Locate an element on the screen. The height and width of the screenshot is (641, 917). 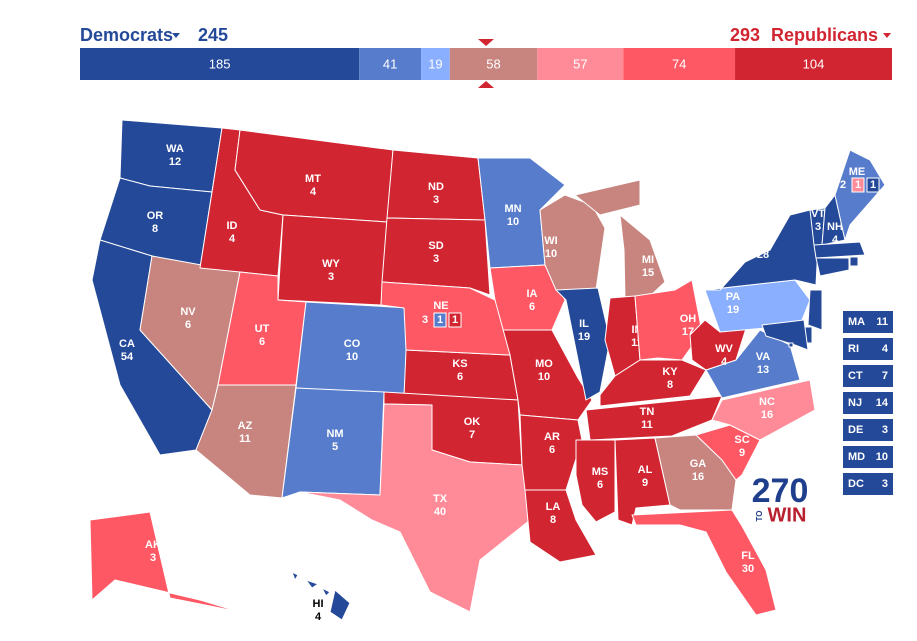
logo-win: WIN is located at coordinates (787, 515).